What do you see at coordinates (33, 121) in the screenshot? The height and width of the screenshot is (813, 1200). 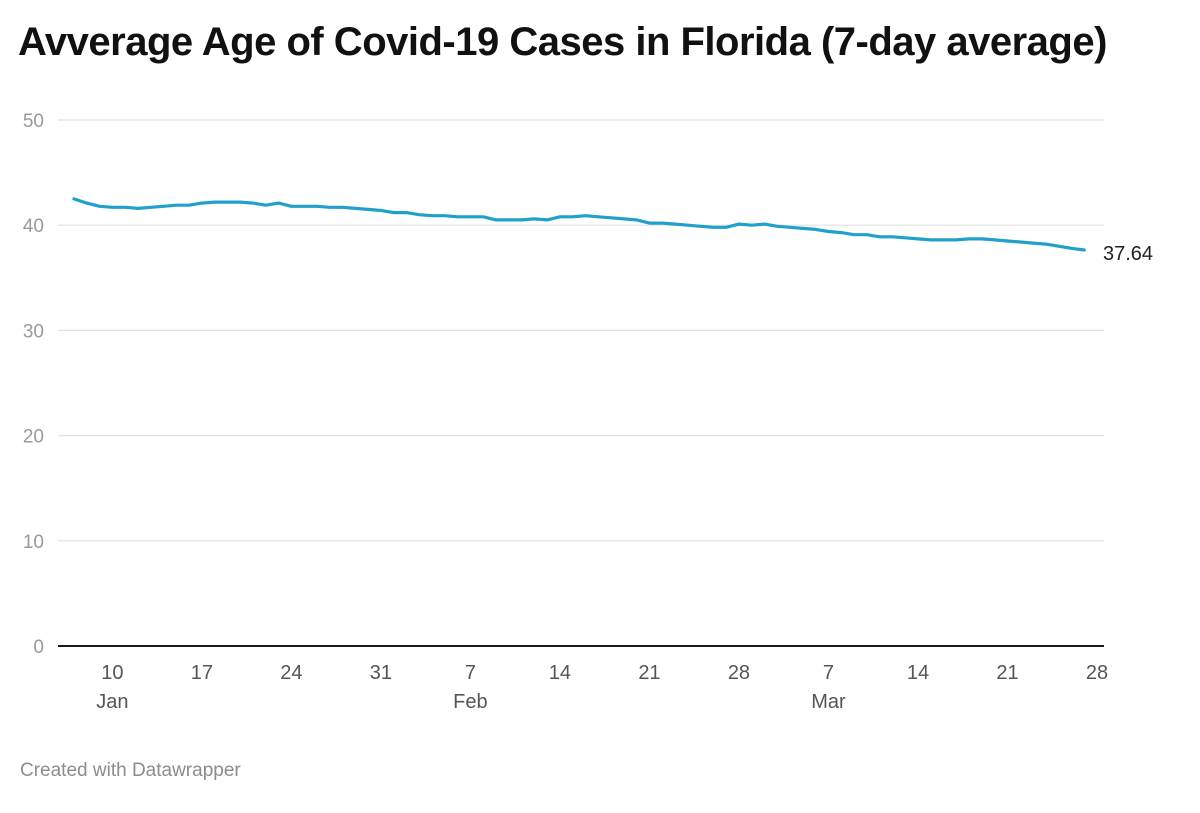 I see `y-tick-label: 50` at bounding box center [33, 121].